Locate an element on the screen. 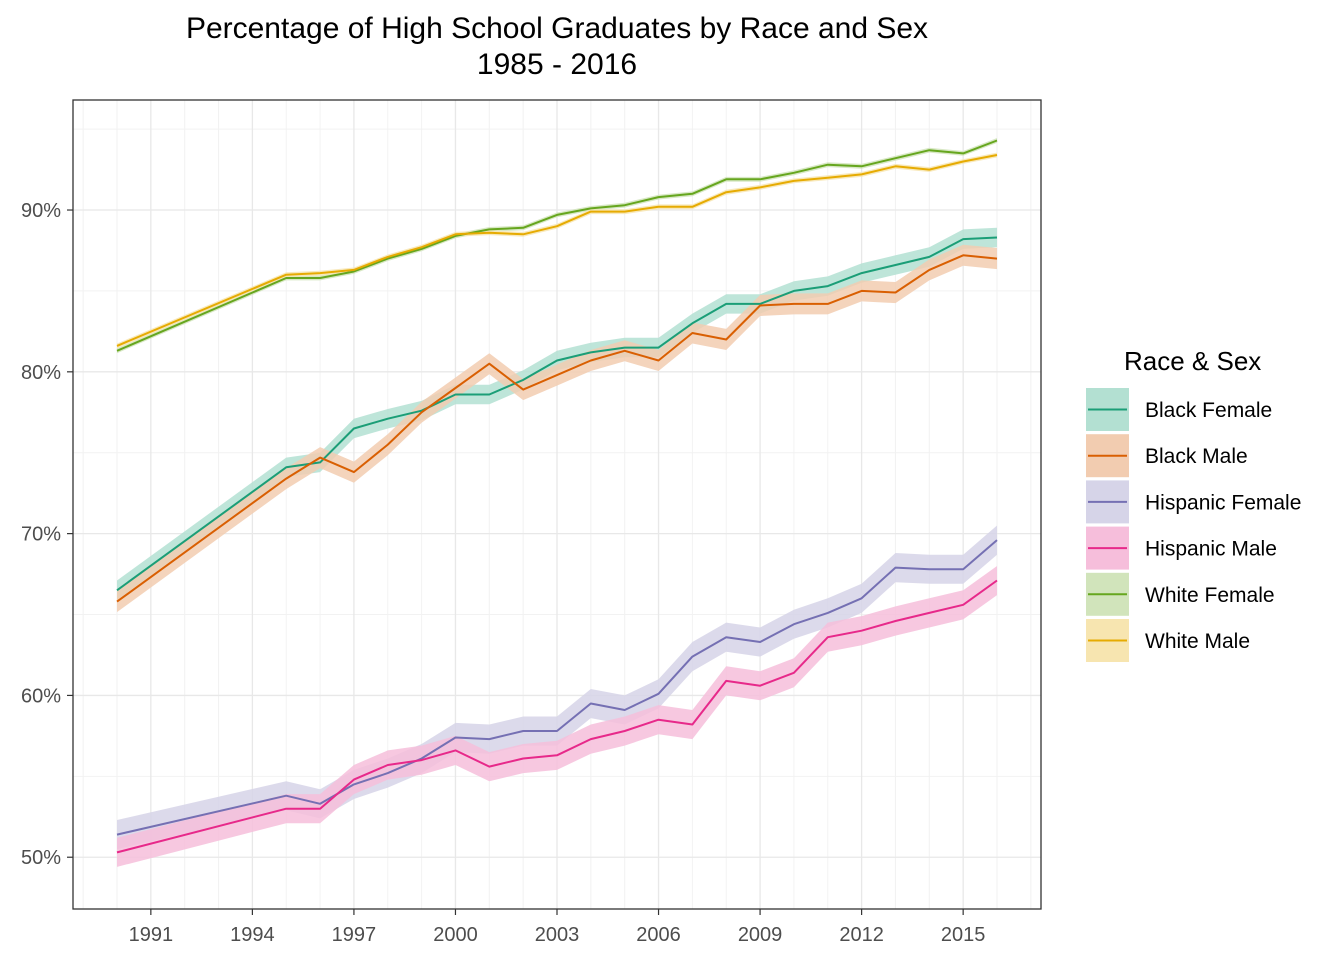 The width and height of the screenshot is (1344, 960). y-tick-label: 60% is located at coordinates (41, 696).